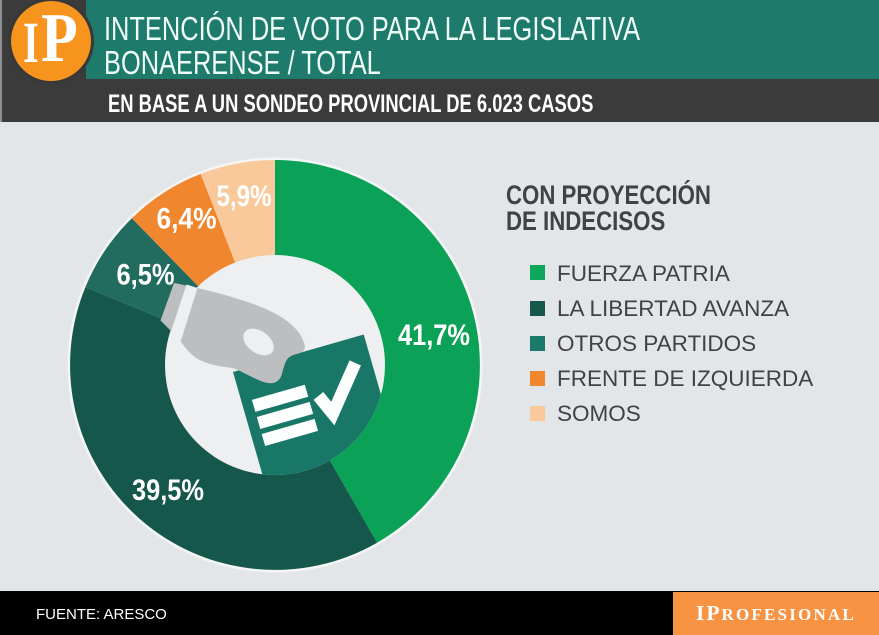 The image size is (879, 635). What do you see at coordinates (146, 275) in the screenshot?
I see `svg-text: 6,5%` at bounding box center [146, 275].